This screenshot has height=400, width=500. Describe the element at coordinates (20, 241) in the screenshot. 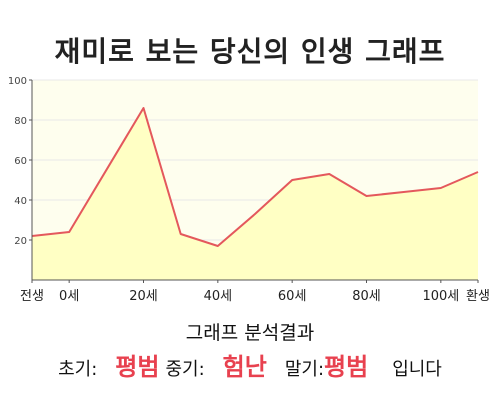

I see `y-tick-label-20: 20` at that location.